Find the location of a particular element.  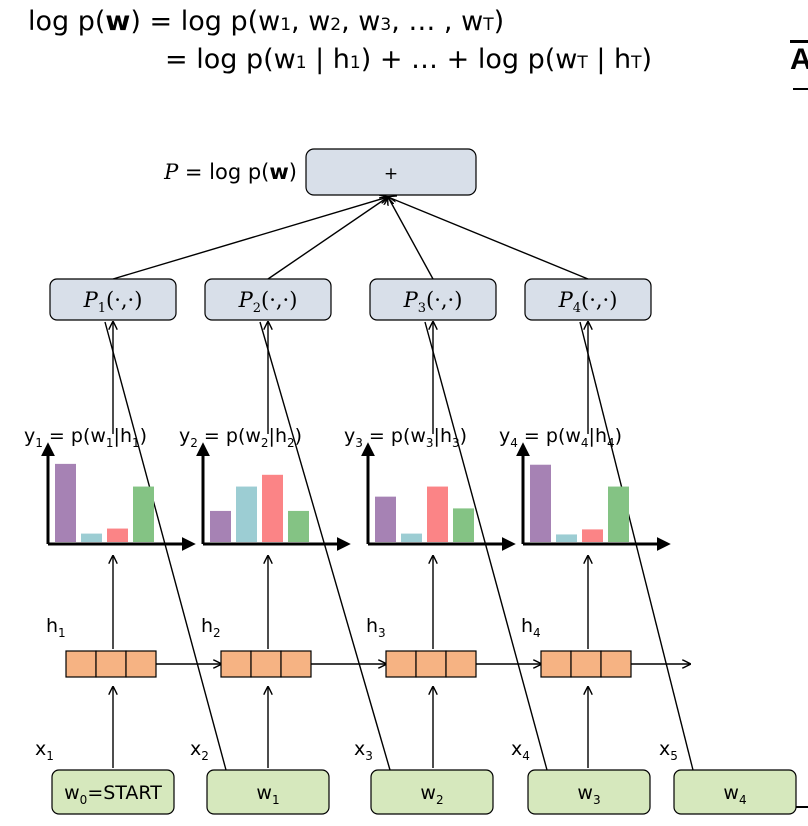

edge-p1-to-sum is located at coordinates (250, 238).